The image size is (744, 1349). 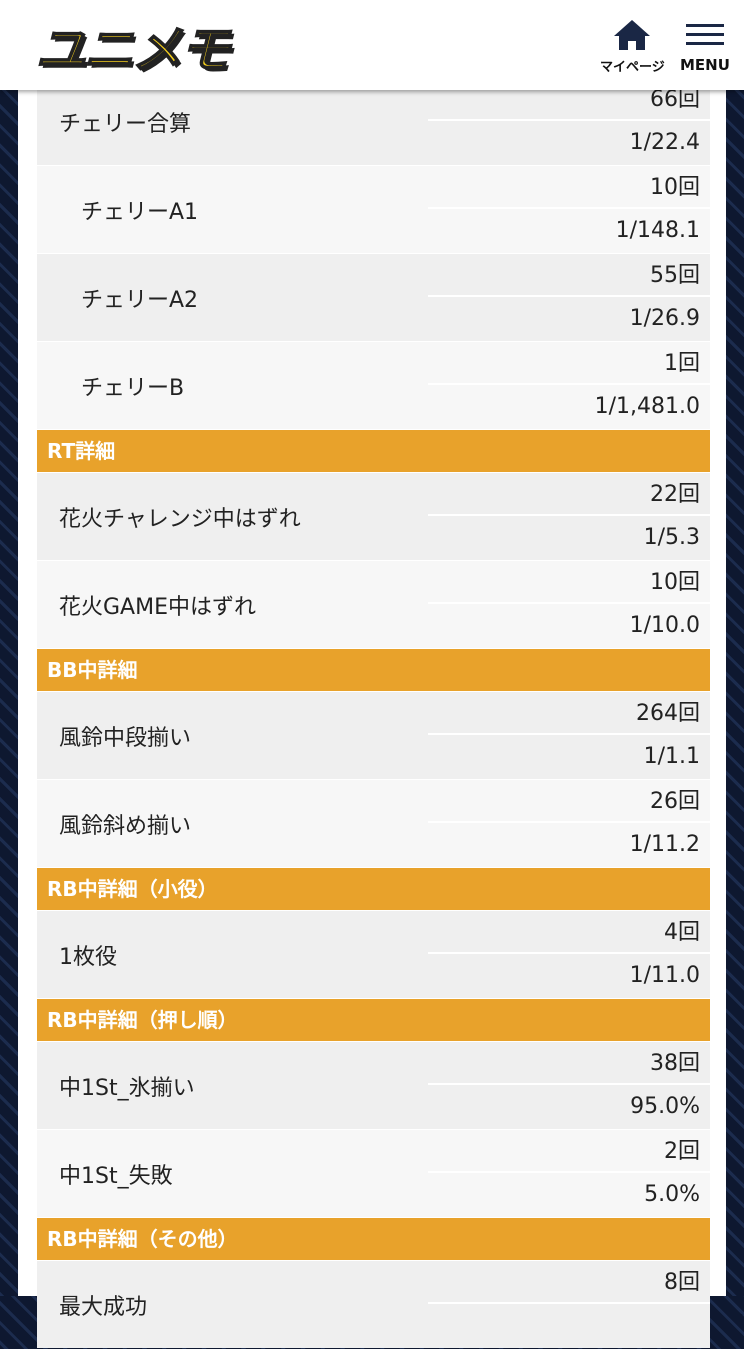 What do you see at coordinates (125, 124) in the screenshot?
I see `row-label: チェリー合算` at bounding box center [125, 124].